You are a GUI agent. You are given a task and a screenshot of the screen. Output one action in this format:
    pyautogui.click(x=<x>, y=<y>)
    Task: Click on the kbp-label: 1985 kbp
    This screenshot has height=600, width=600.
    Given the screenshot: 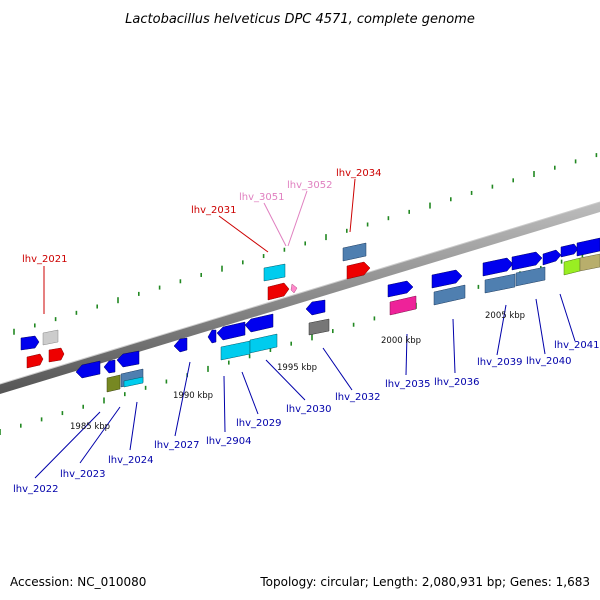 What is the action you would take?
    pyautogui.click(x=90, y=427)
    